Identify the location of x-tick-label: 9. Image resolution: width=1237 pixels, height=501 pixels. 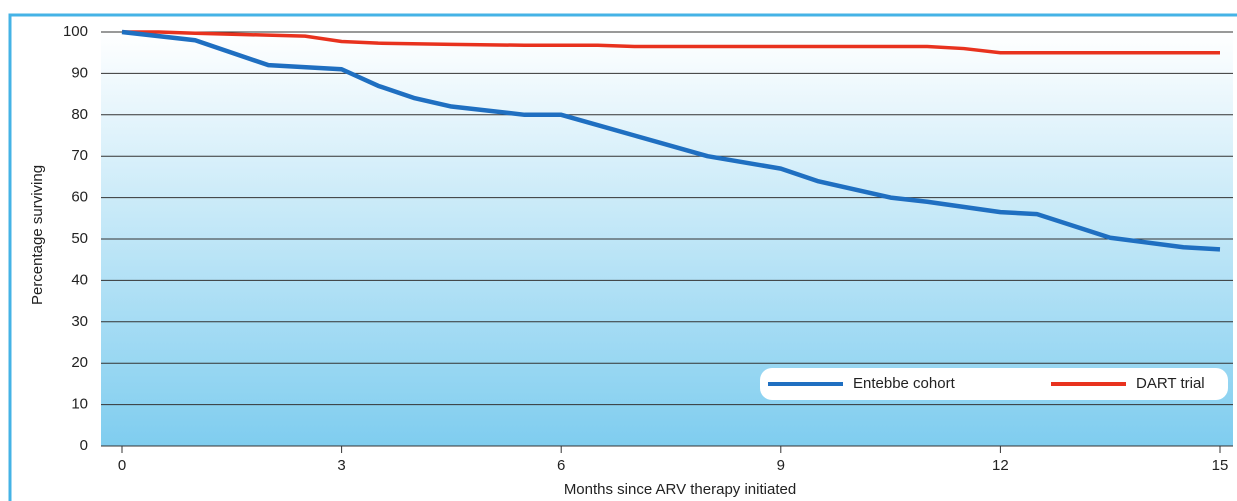
(781, 465).